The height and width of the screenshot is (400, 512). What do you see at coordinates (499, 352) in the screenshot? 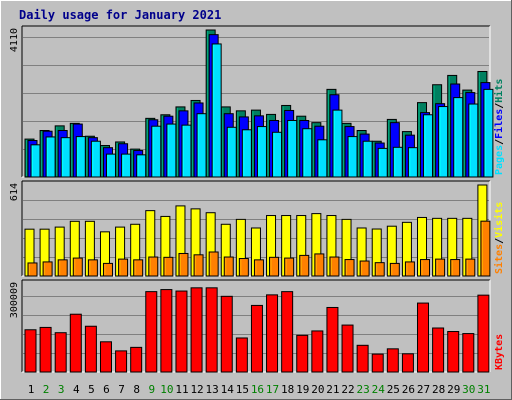
I see `legend-kbytes: KBytes` at bounding box center [499, 352].